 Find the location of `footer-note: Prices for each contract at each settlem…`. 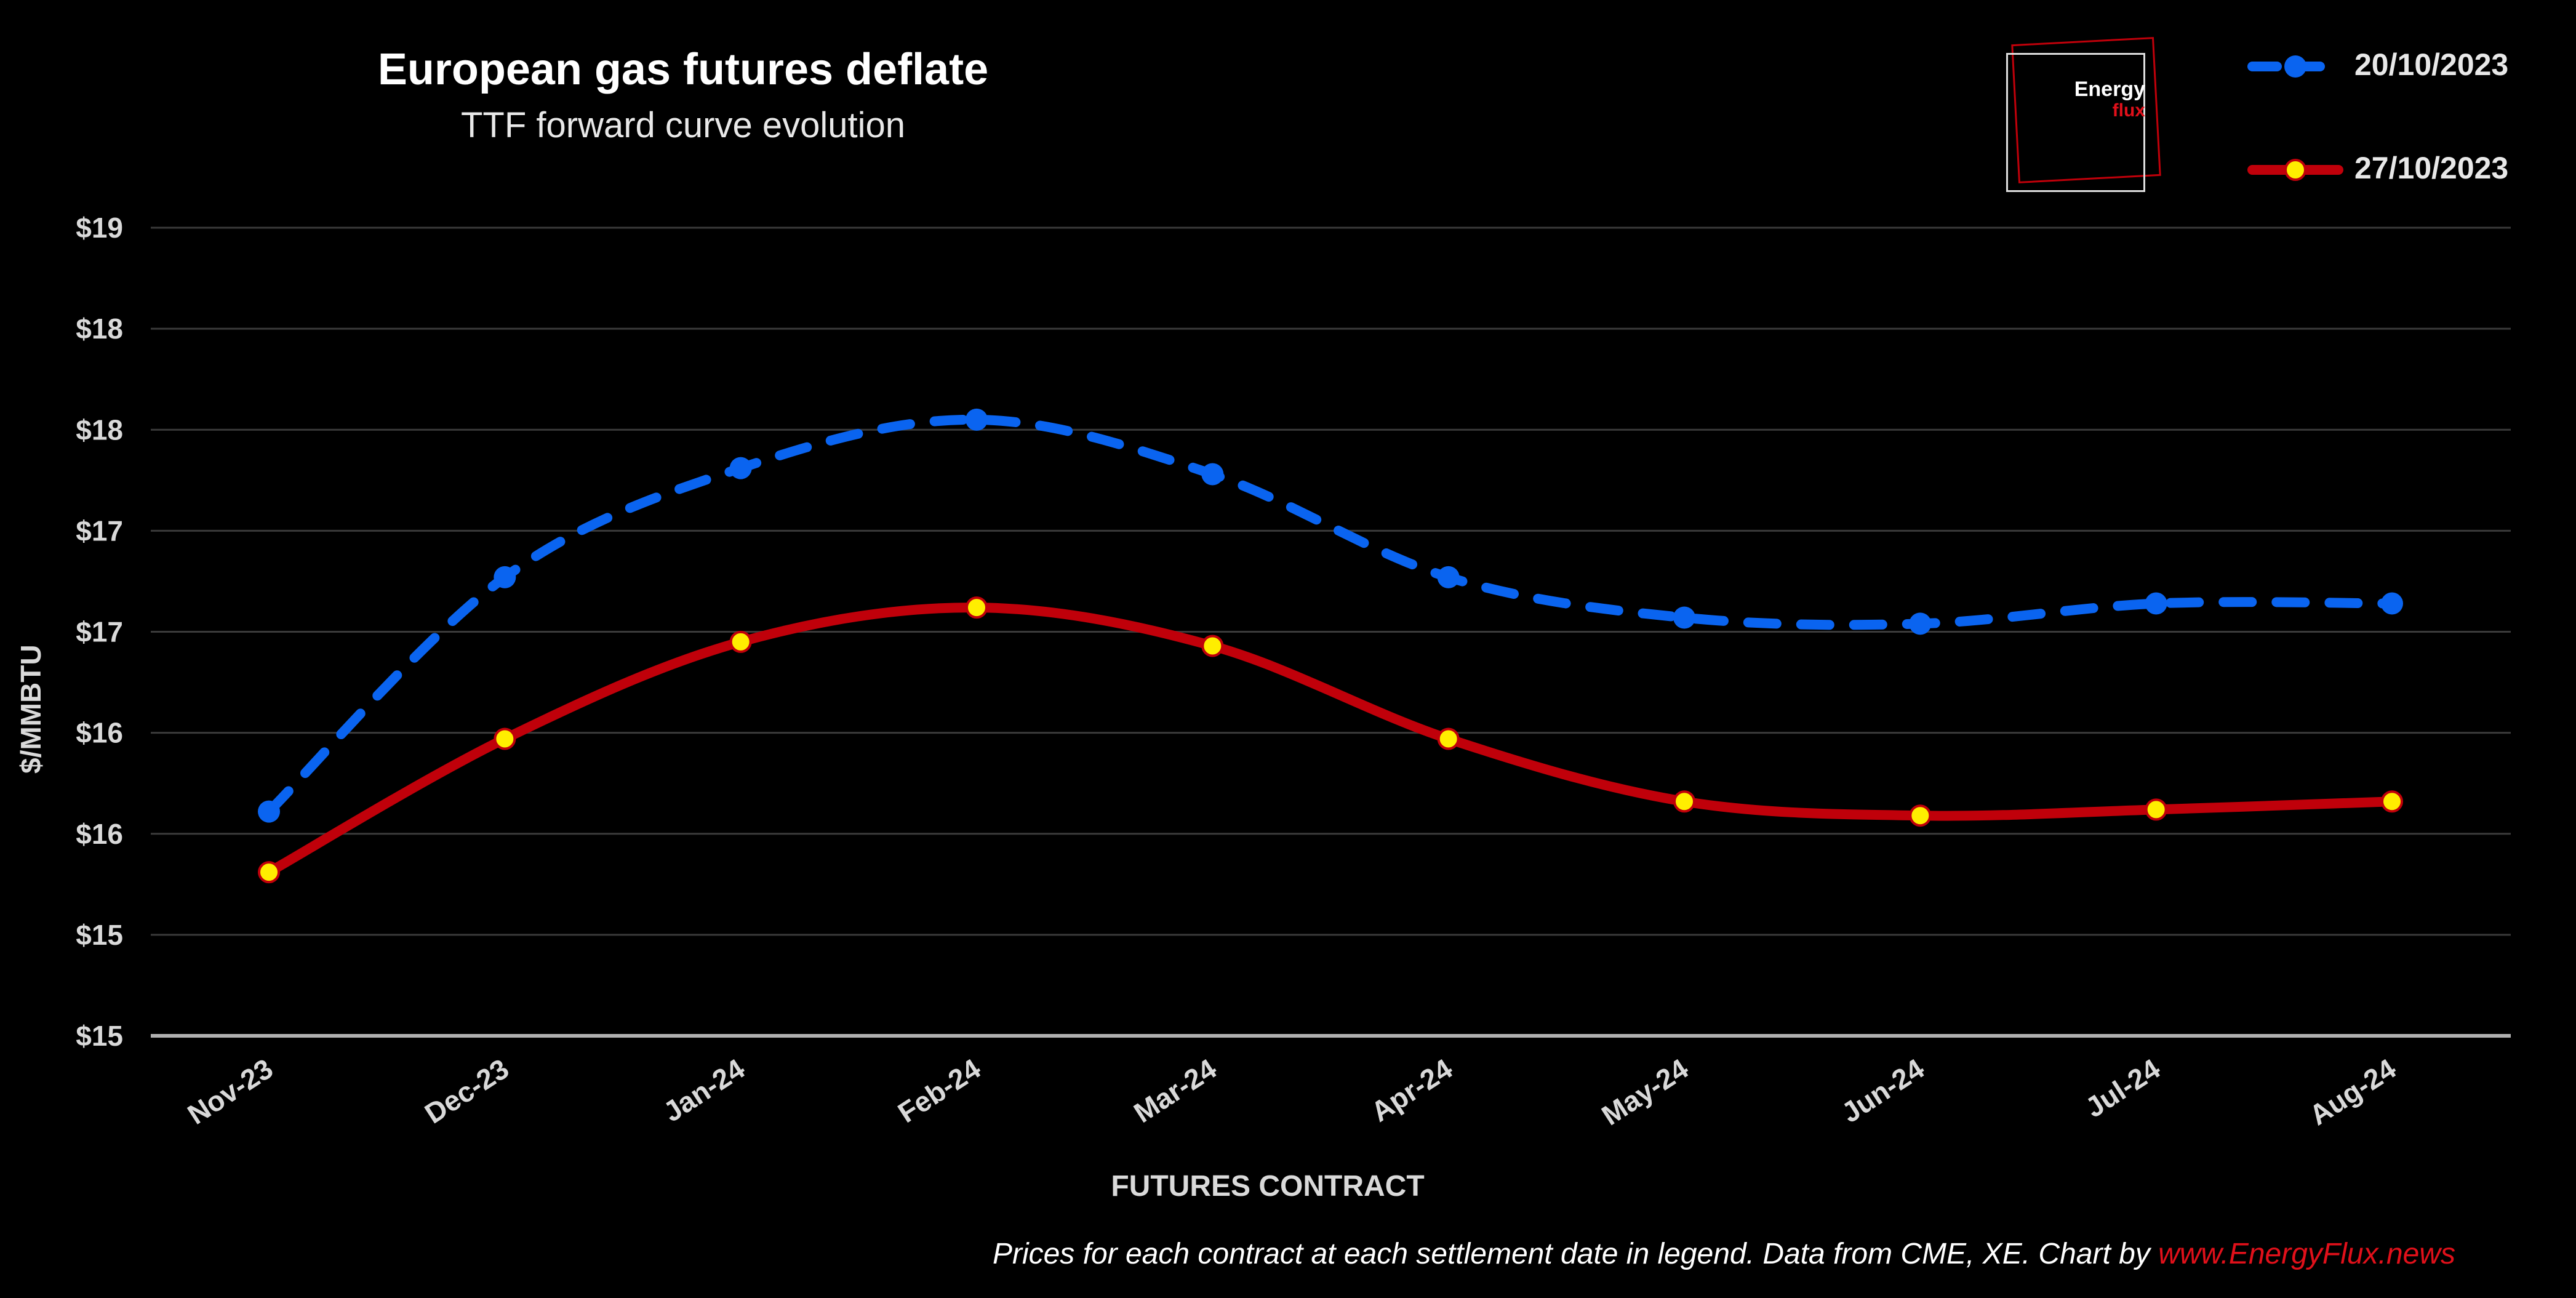

footer-note: Prices for each contract at each settlem… is located at coordinates (1596, 1254).